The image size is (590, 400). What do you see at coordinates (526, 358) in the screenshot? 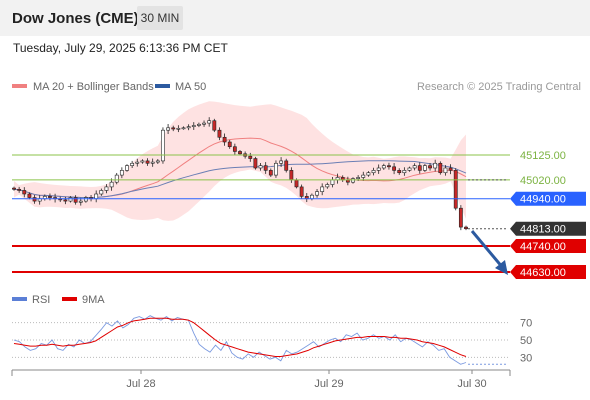
I see `rsi-tick-label: 30` at bounding box center [526, 358].